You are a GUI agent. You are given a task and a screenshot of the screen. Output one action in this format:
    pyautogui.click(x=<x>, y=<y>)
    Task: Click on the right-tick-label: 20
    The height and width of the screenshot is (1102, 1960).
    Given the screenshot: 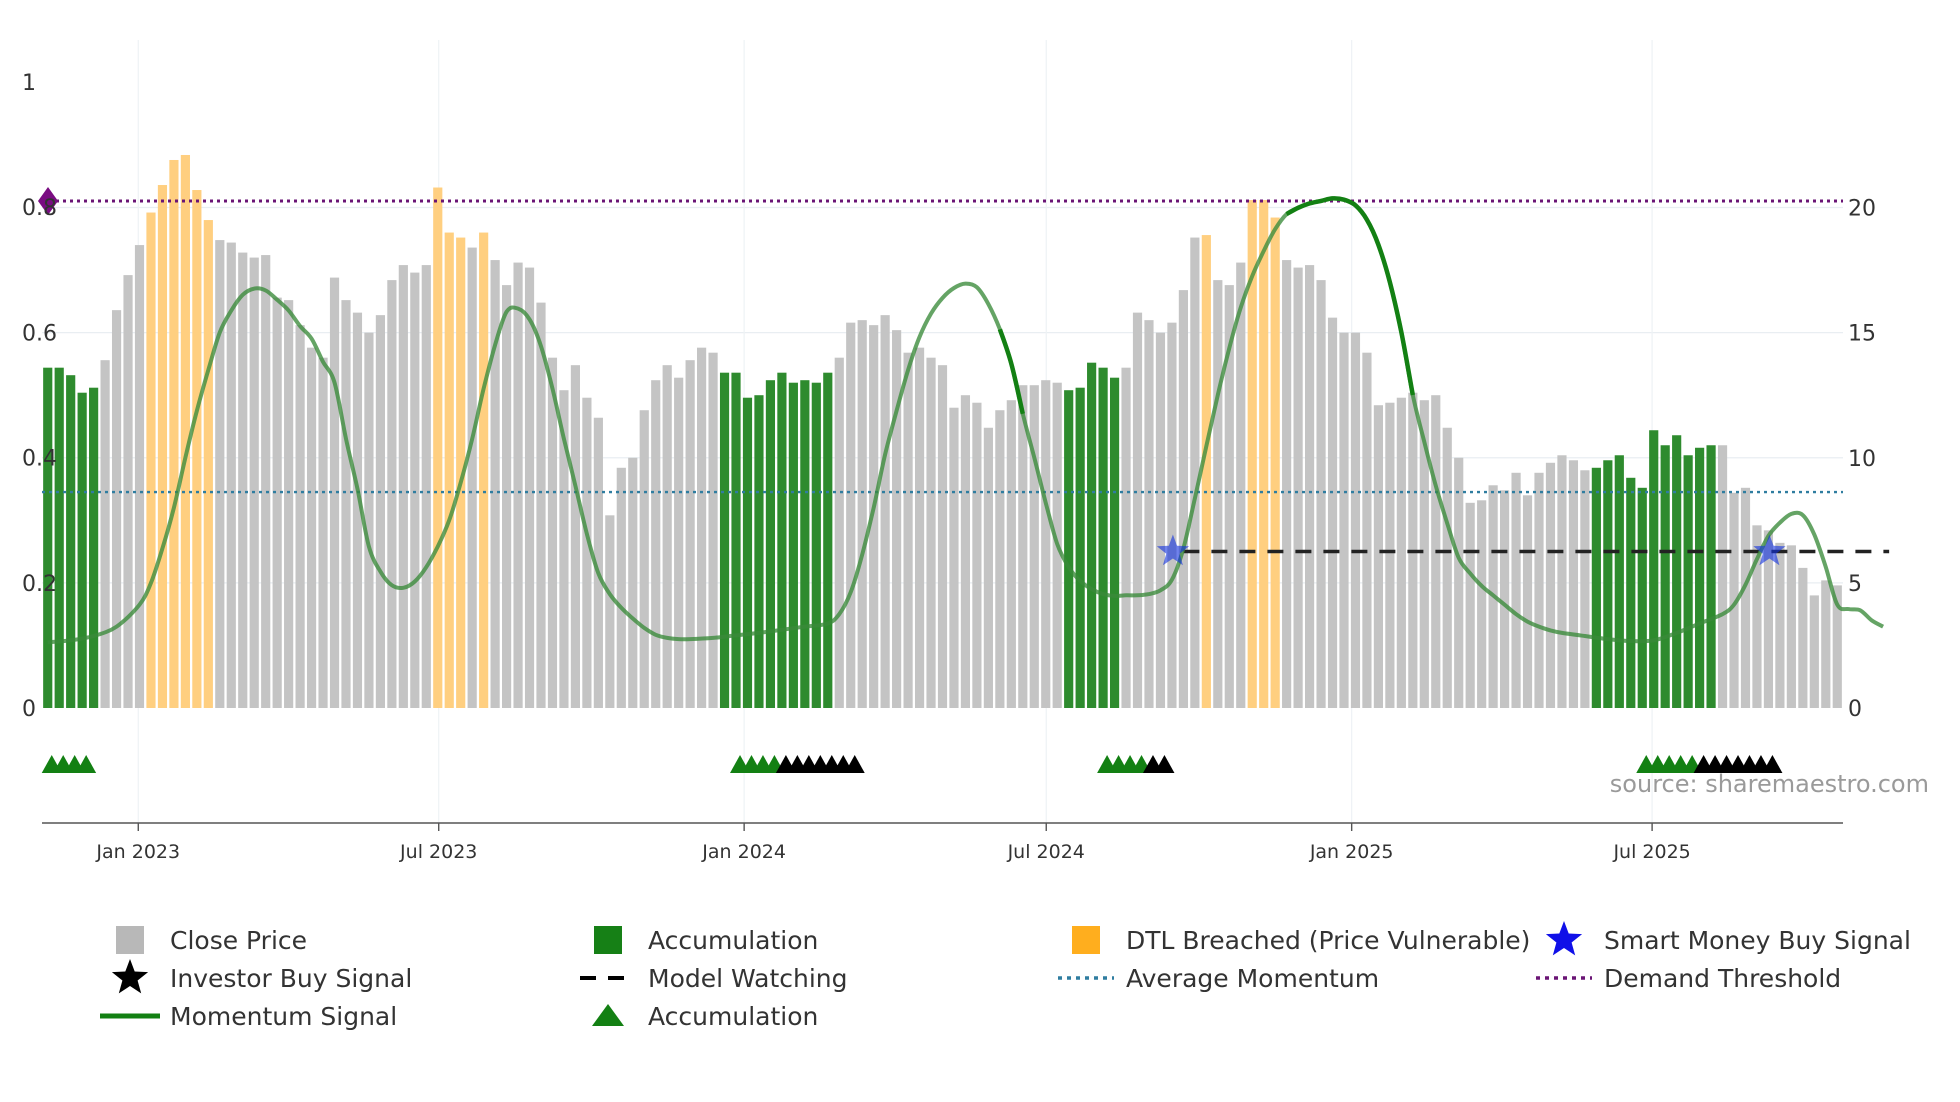 What is the action you would take?
    pyautogui.click(x=1862, y=209)
    